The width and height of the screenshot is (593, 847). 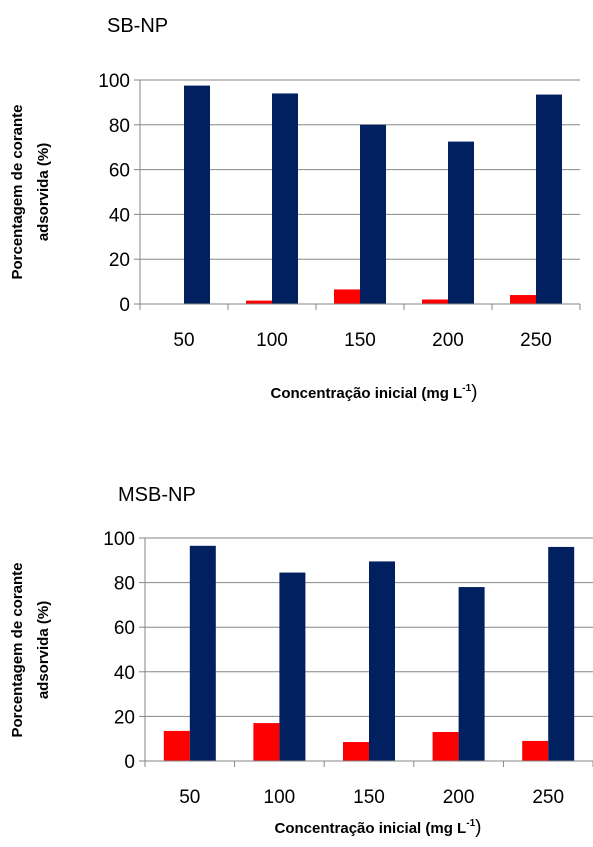 What do you see at coordinates (157, 495) in the screenshot?
I see `chart-title: MSB-NP` at bounding box center [157, 495].